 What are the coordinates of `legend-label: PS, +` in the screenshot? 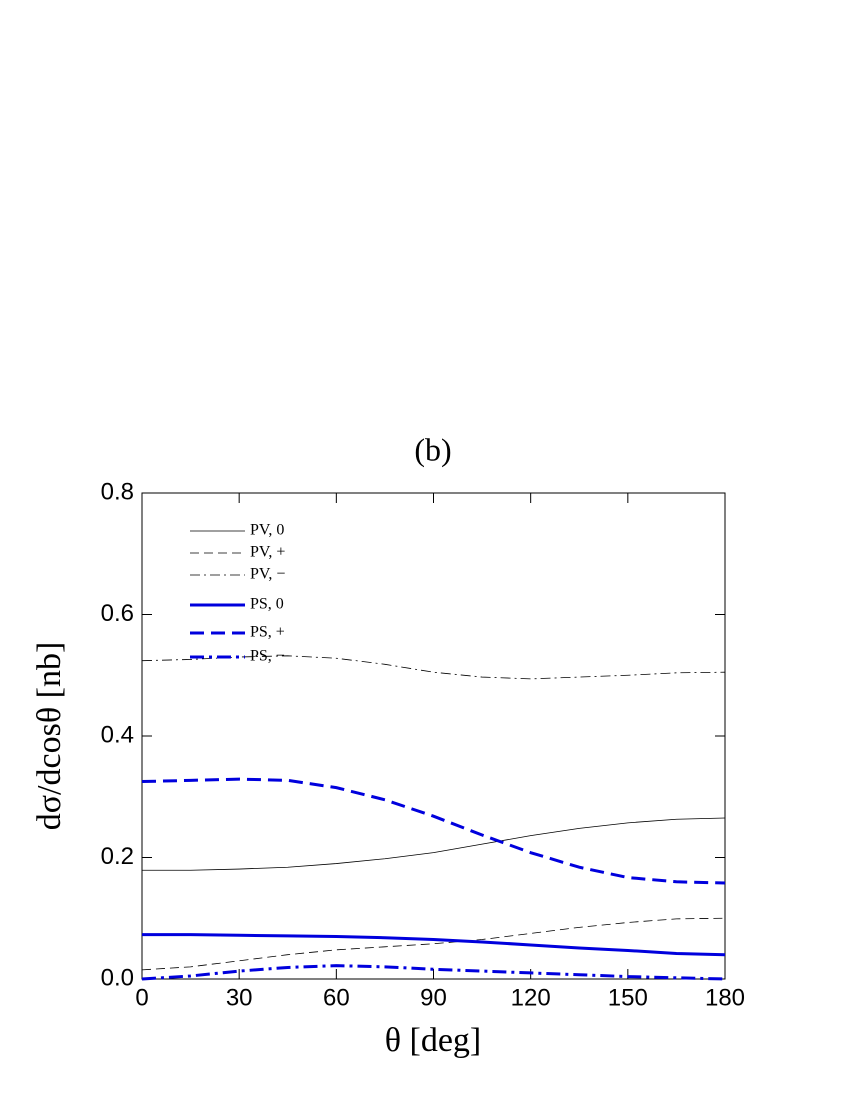 It's located at (267, 632).